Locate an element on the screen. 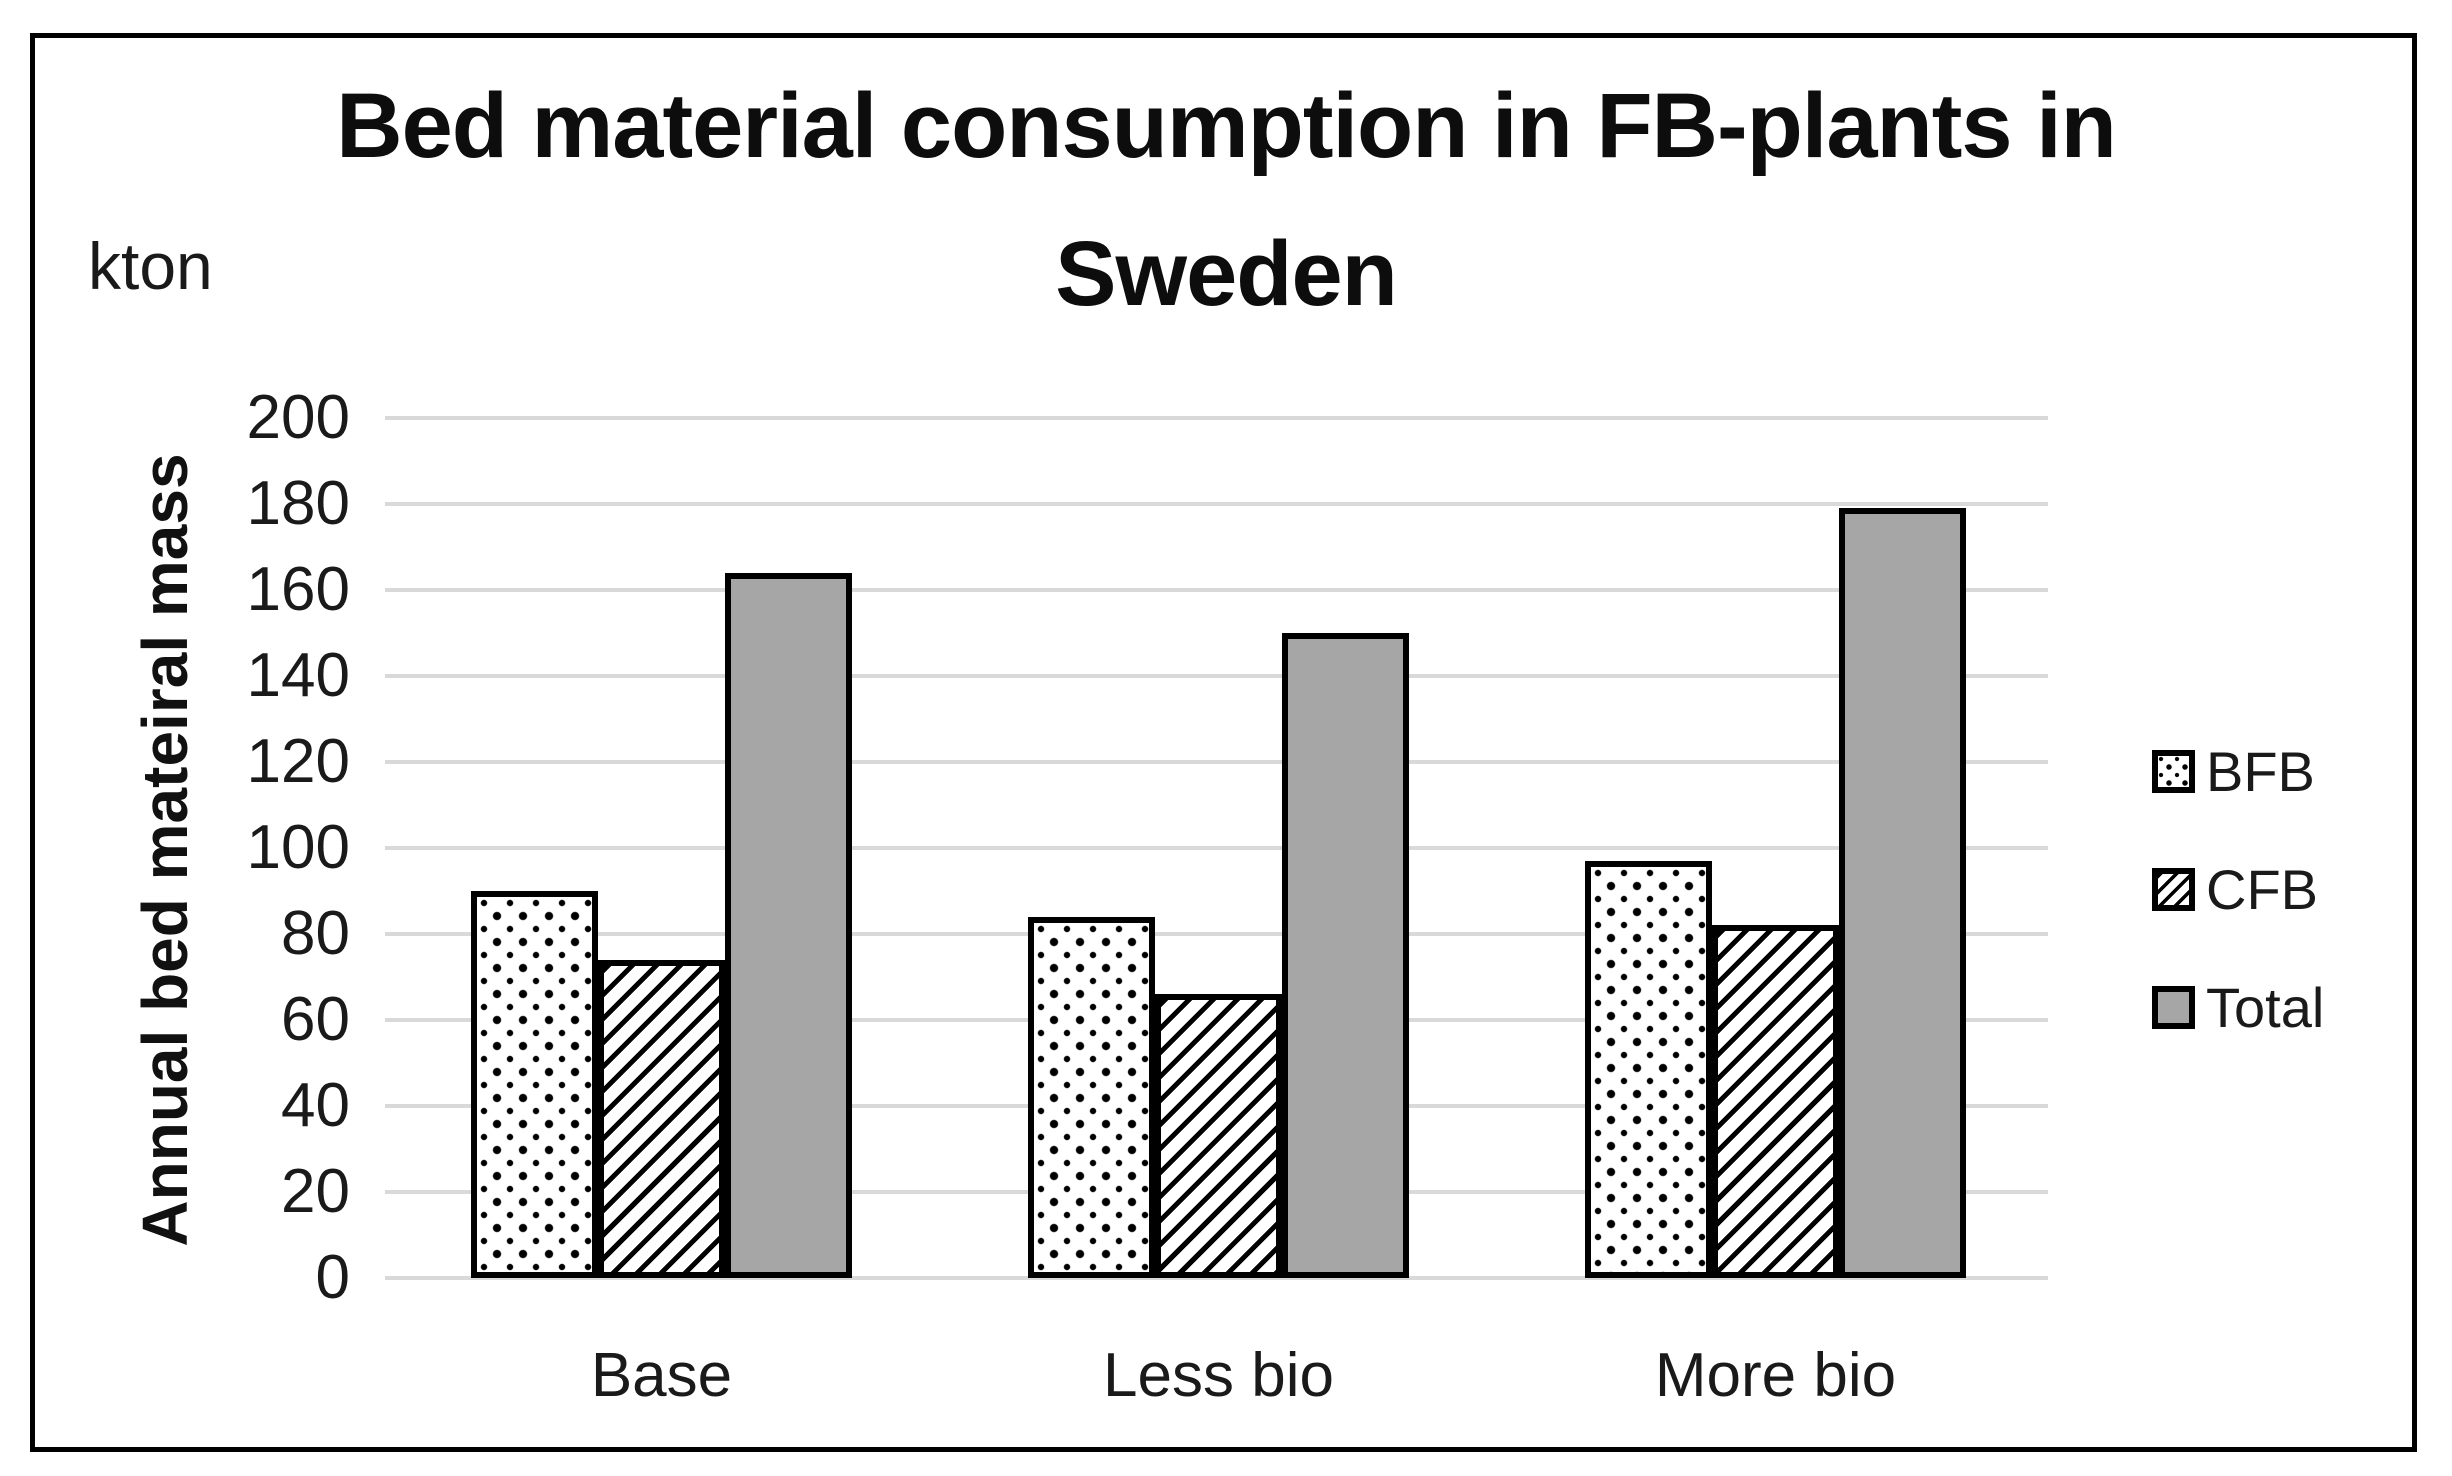 The height and width of the screenshot is (1476, 2452). y-tick-label-120: 120 is located at coordinates (298, 761).